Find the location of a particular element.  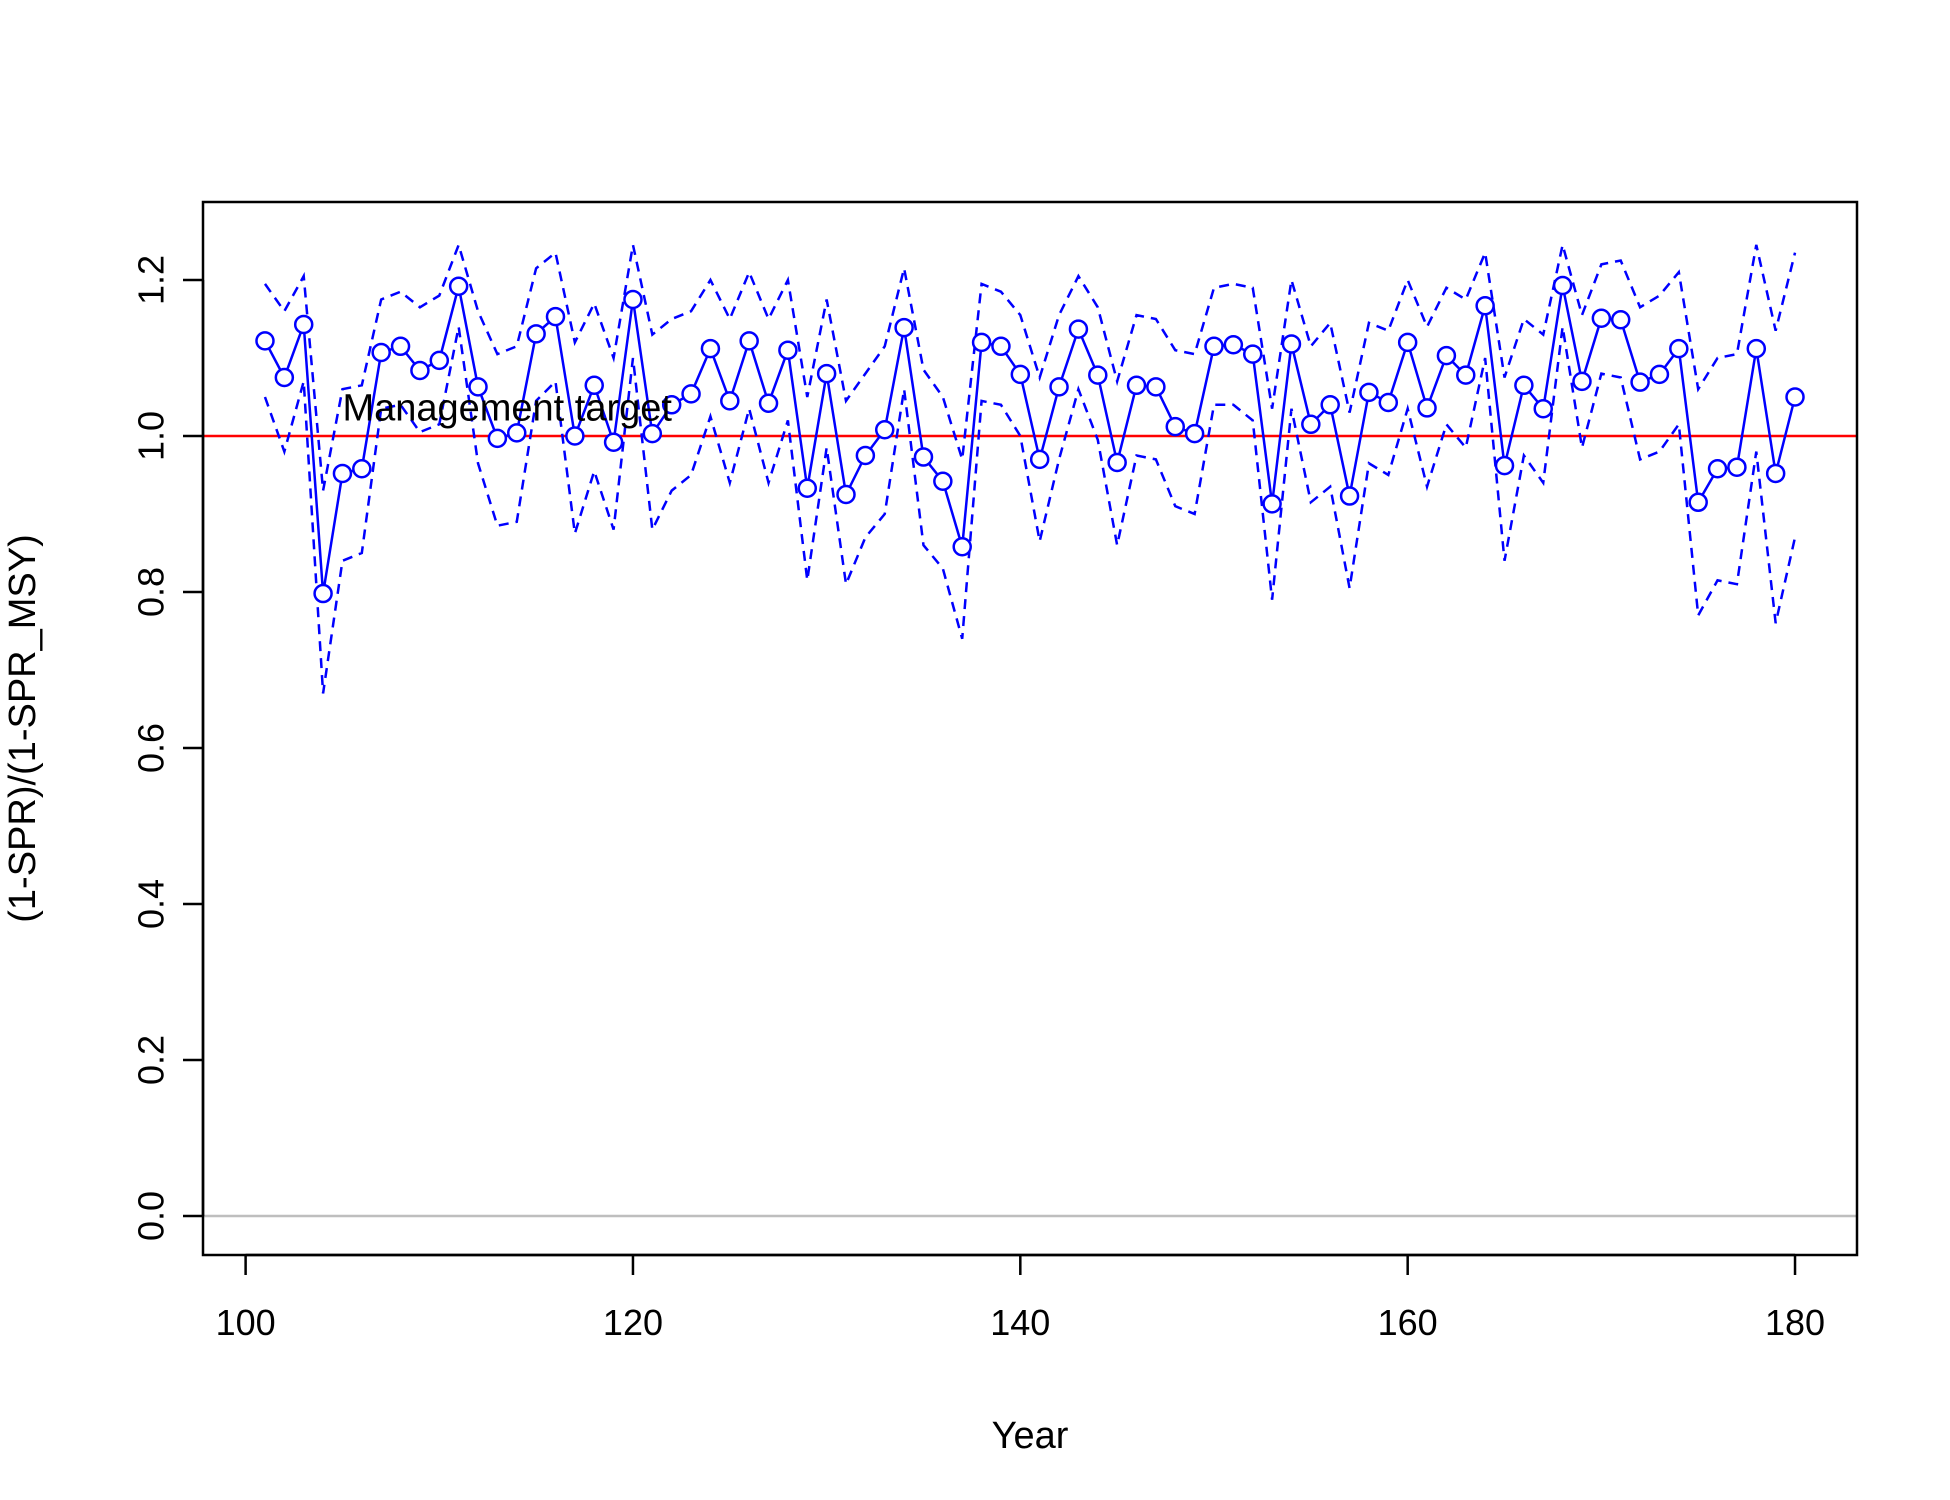

x-tick-label: 180 is located at coordinates (1795, 1322).